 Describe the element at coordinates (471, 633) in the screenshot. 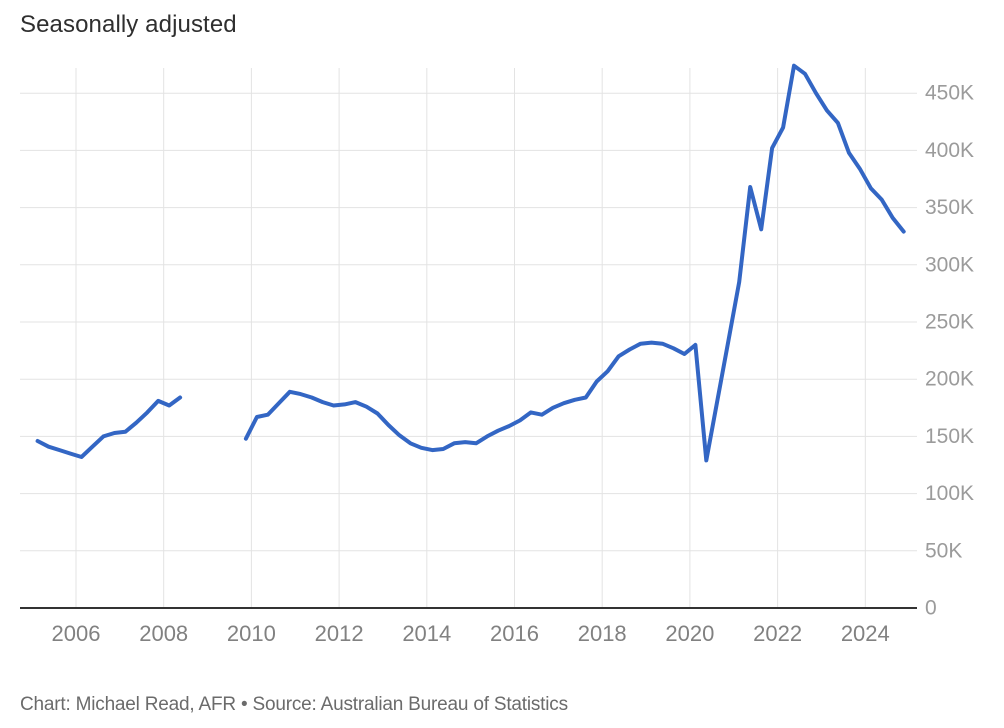

I see `x-tick-labels: 2006 2008 2010 2012 2014 2016 2018 2020 2022 2024` at that location.